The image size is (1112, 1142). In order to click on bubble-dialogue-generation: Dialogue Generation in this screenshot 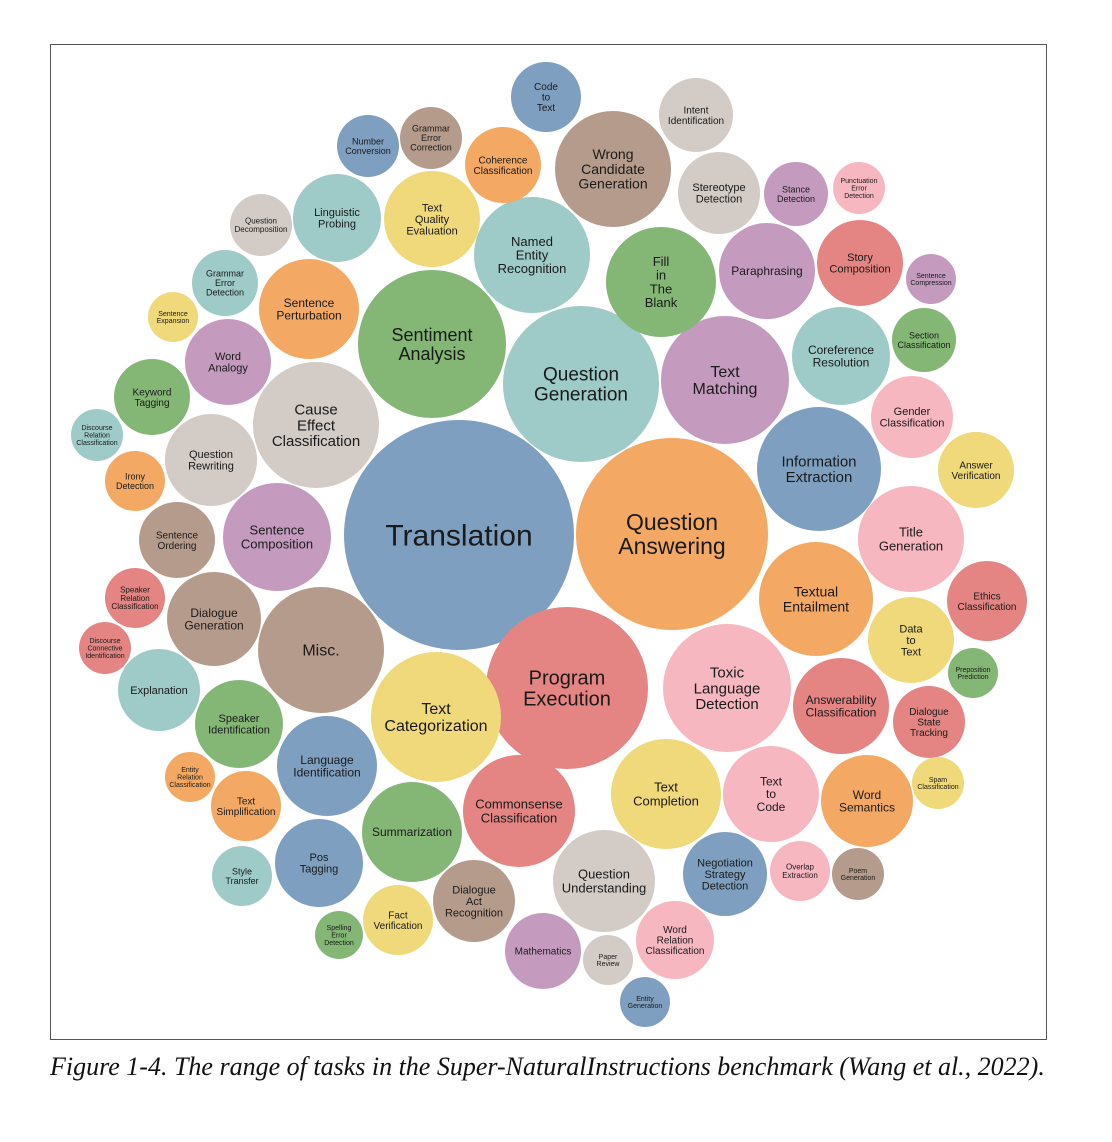, I will do `click(214, 619)`.